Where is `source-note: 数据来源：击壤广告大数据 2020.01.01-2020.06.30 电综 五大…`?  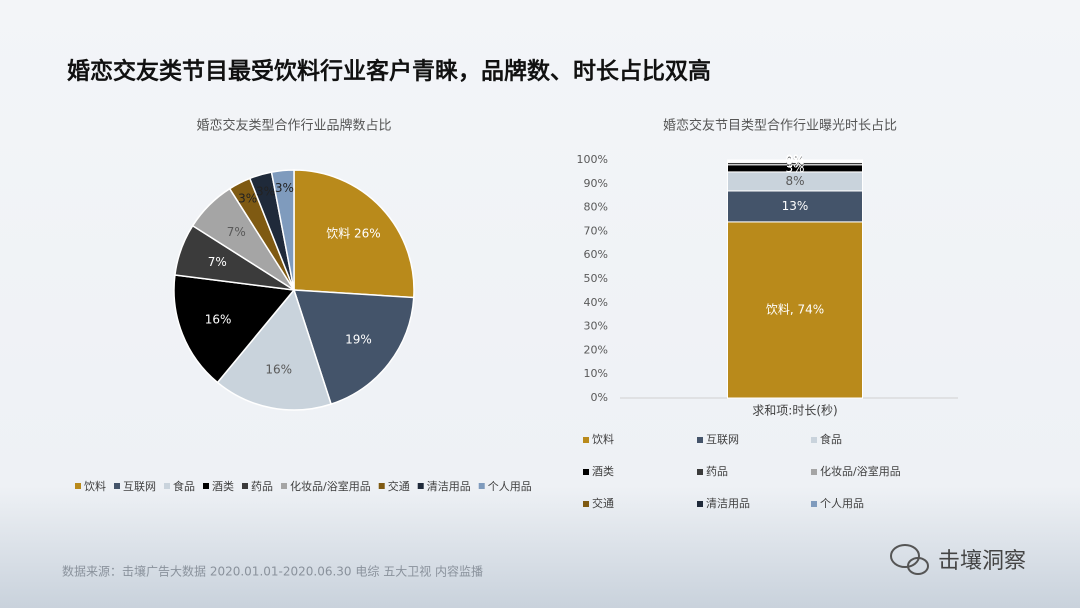 source-note: 数据来源：击壤广告大数据 2020.01.01-2020.06.30 电综 五大… is located at coordinates (272, 571).